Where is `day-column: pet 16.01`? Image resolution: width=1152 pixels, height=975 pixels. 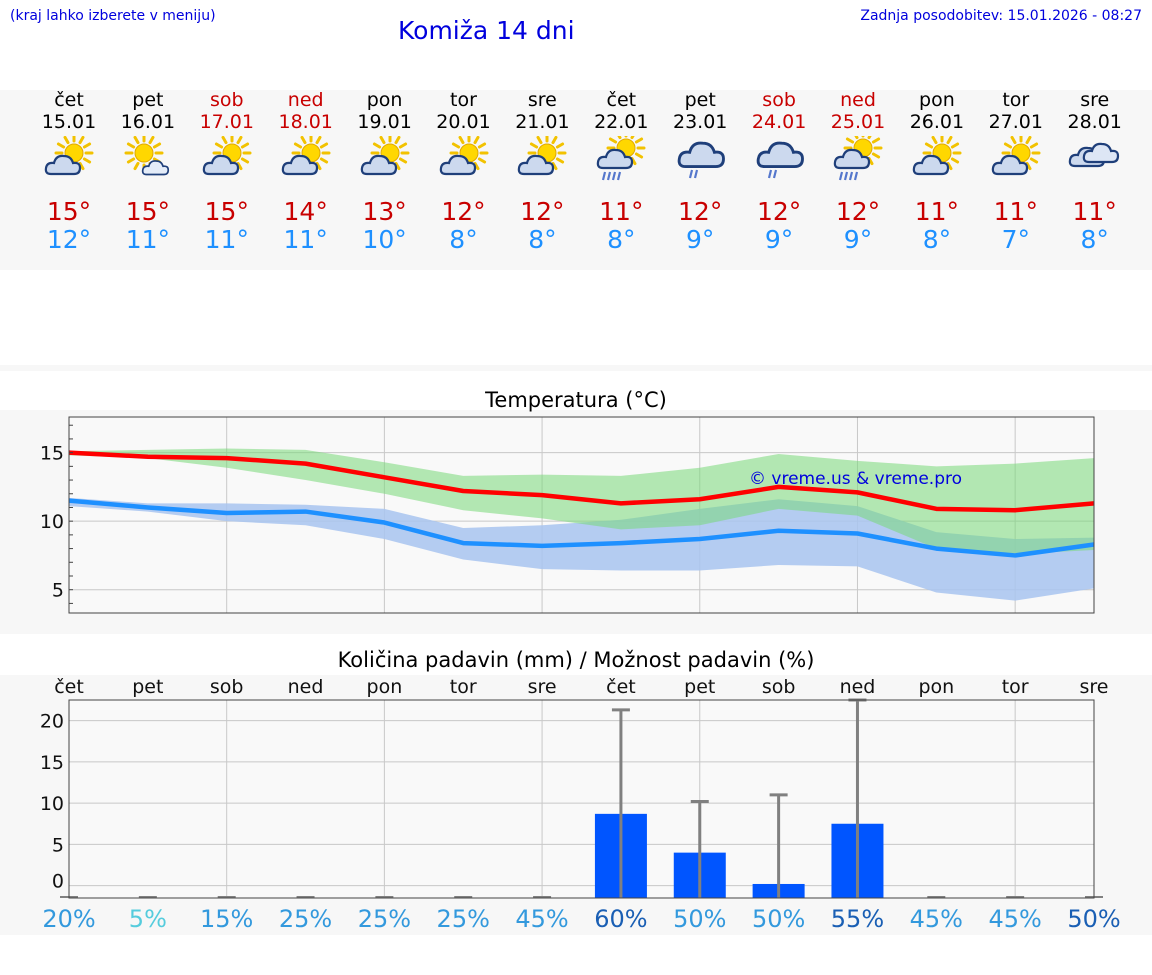 day-column: pet 16.01 is located at coordinates (148, 111).